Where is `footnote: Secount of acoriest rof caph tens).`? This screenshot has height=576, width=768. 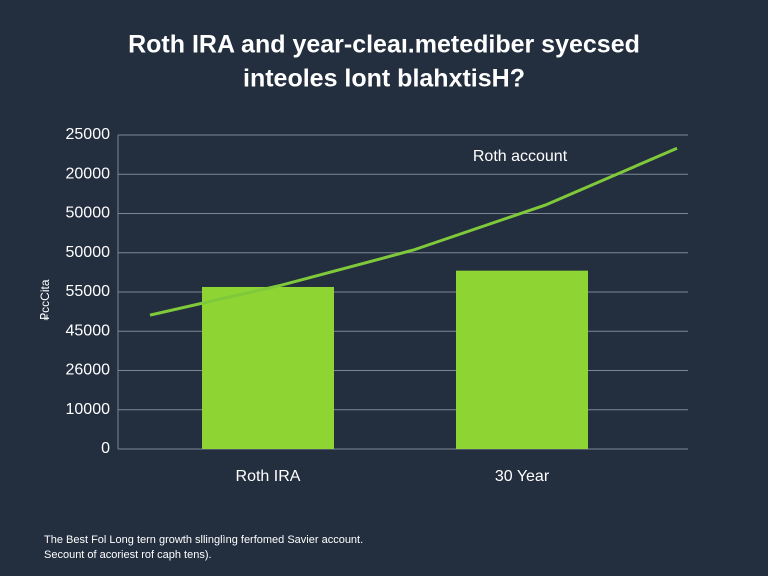
footnote: Secount of acoriest rof caph tens). is located at coordinates (128, 555).